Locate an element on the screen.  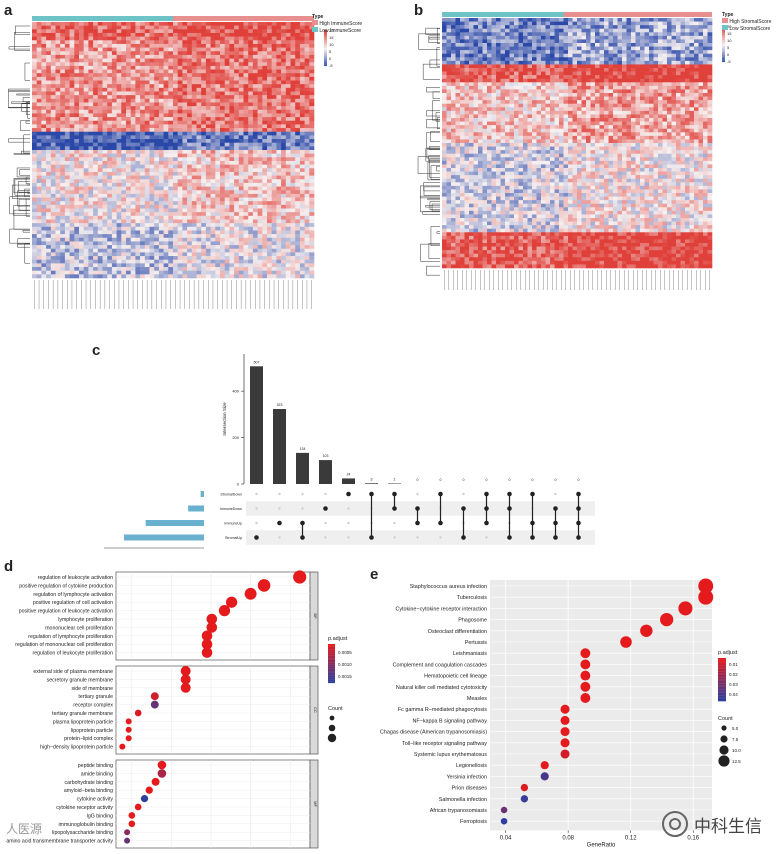
term-label: Toll−like receptor signaling pathway is located at coordinates (444, 744).